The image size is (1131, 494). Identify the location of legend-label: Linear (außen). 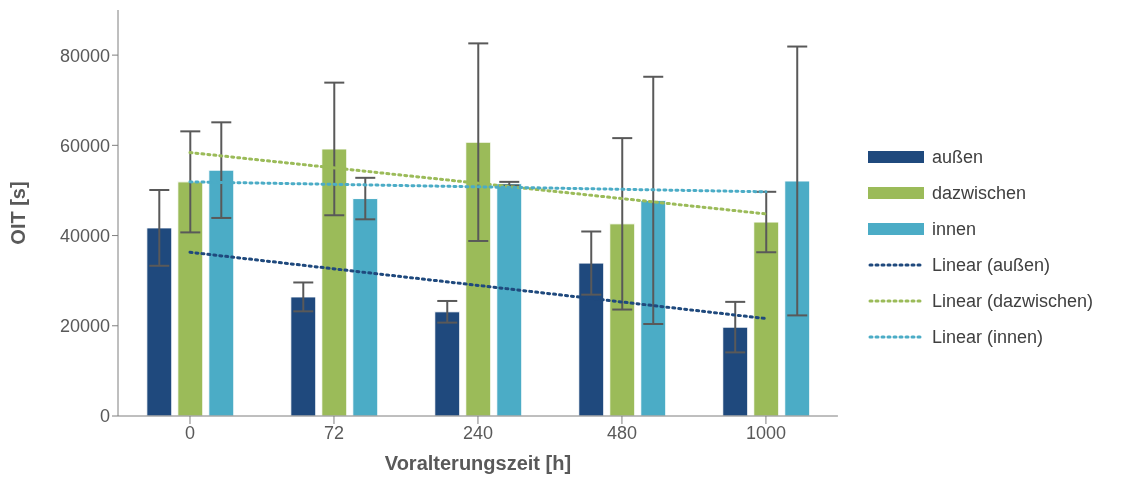
(990, 265).